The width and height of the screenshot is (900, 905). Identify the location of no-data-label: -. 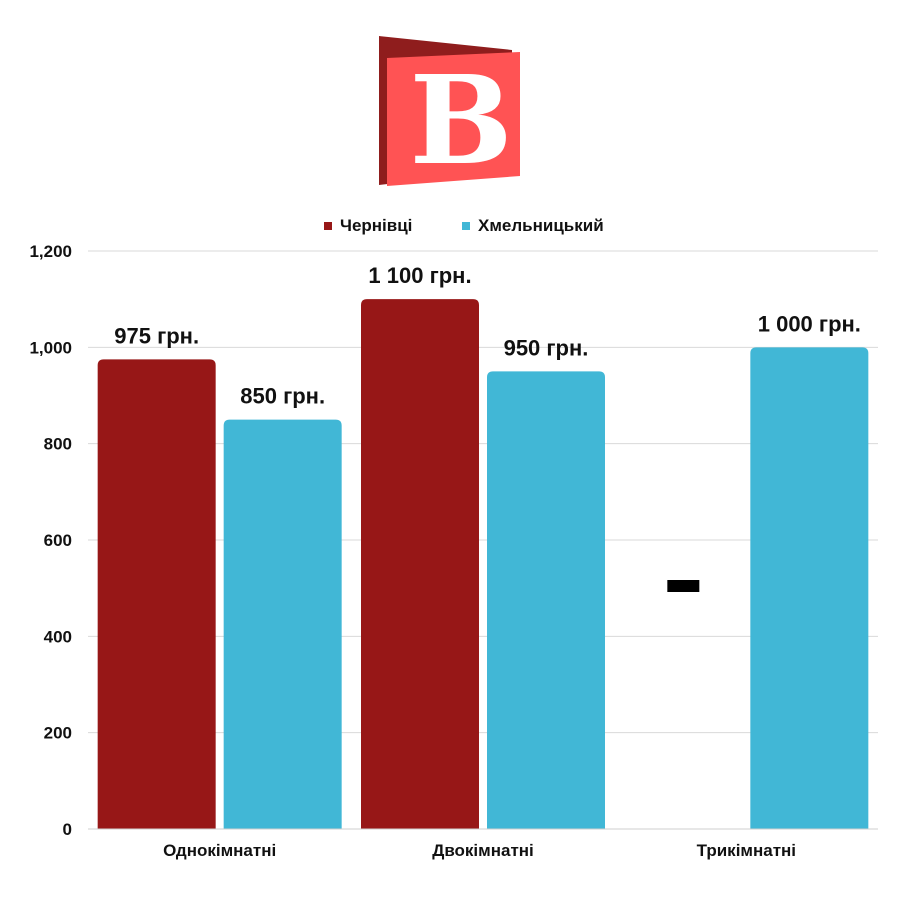
(683, 582).